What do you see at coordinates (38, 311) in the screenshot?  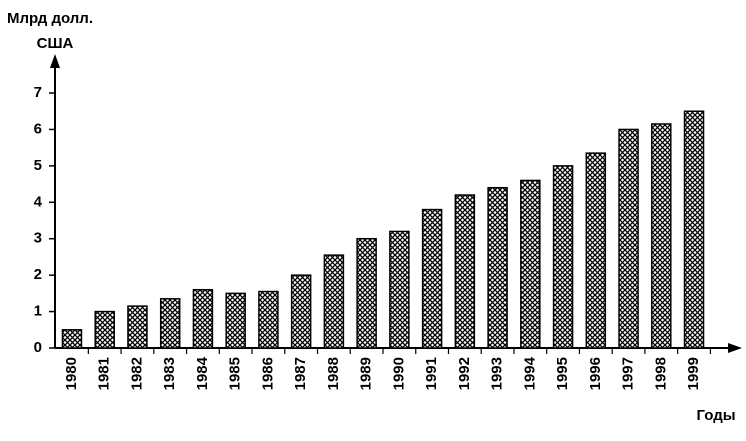 I see `y-tick-label: 1` at bounding box center [38, 311].